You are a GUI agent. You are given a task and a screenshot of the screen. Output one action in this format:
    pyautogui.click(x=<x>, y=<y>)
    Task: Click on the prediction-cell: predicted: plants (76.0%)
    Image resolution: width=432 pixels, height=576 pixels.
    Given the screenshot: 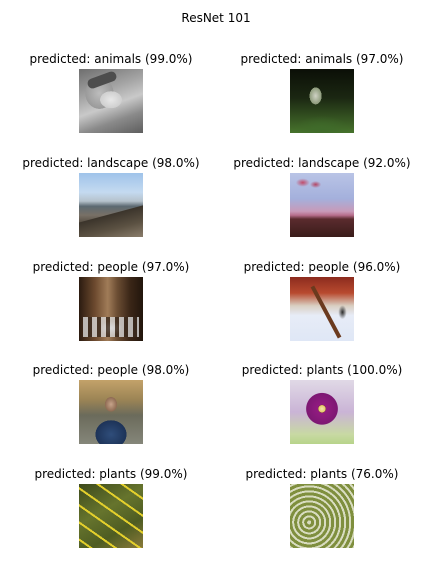 What is the action you would take?
    pyautogui.click(x=322, y=512)
    